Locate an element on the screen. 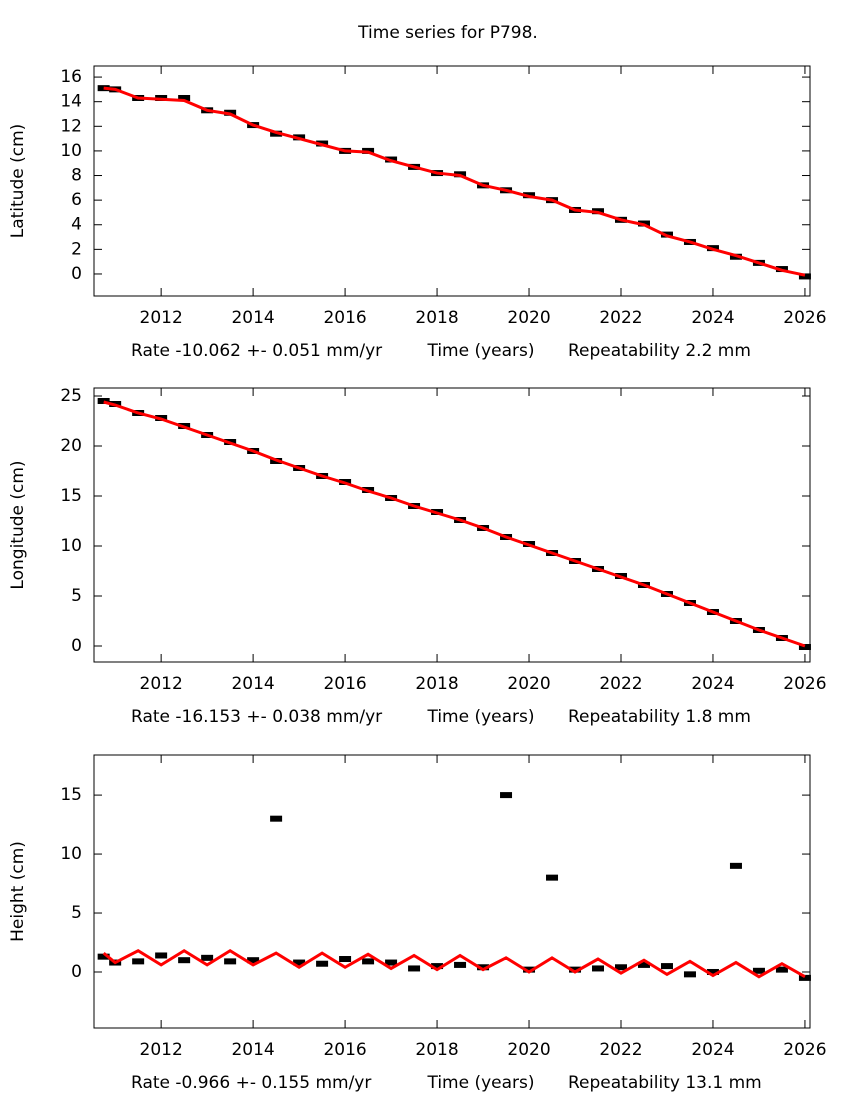 The height and width of the screenshot is (1100, 850). y-axis-label: Height (cm) is located at coordinates (18, 891).